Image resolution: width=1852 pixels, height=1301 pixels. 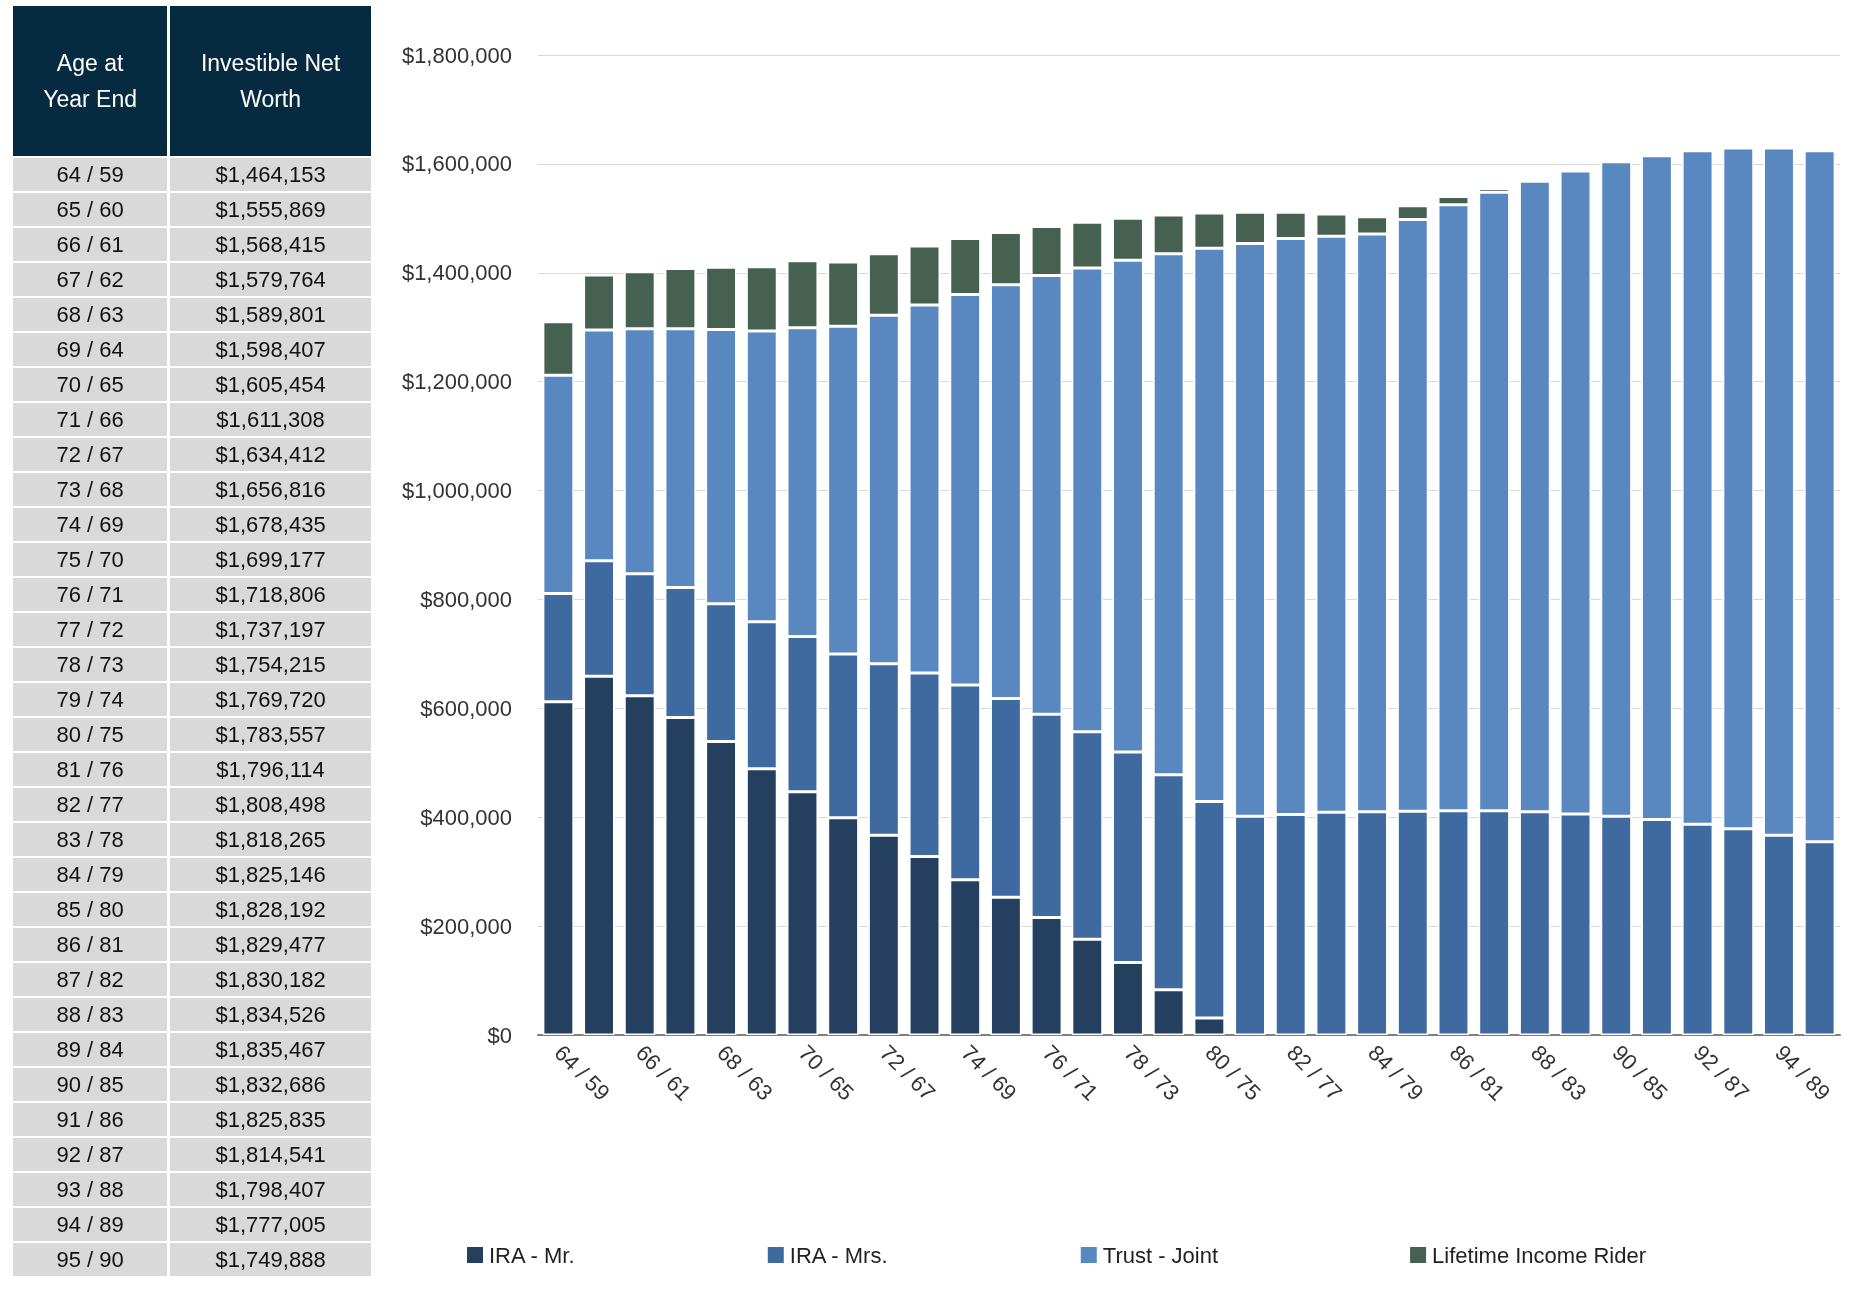 I want to click on category-label: 95 / 90, so click(x=90, y=1259).